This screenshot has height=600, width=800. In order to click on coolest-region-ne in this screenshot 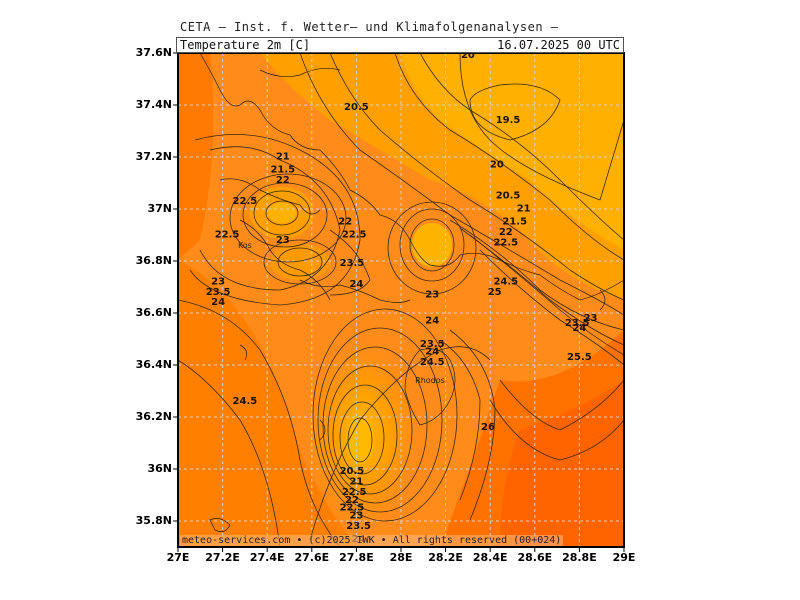, I will do `click(512, 151)`.